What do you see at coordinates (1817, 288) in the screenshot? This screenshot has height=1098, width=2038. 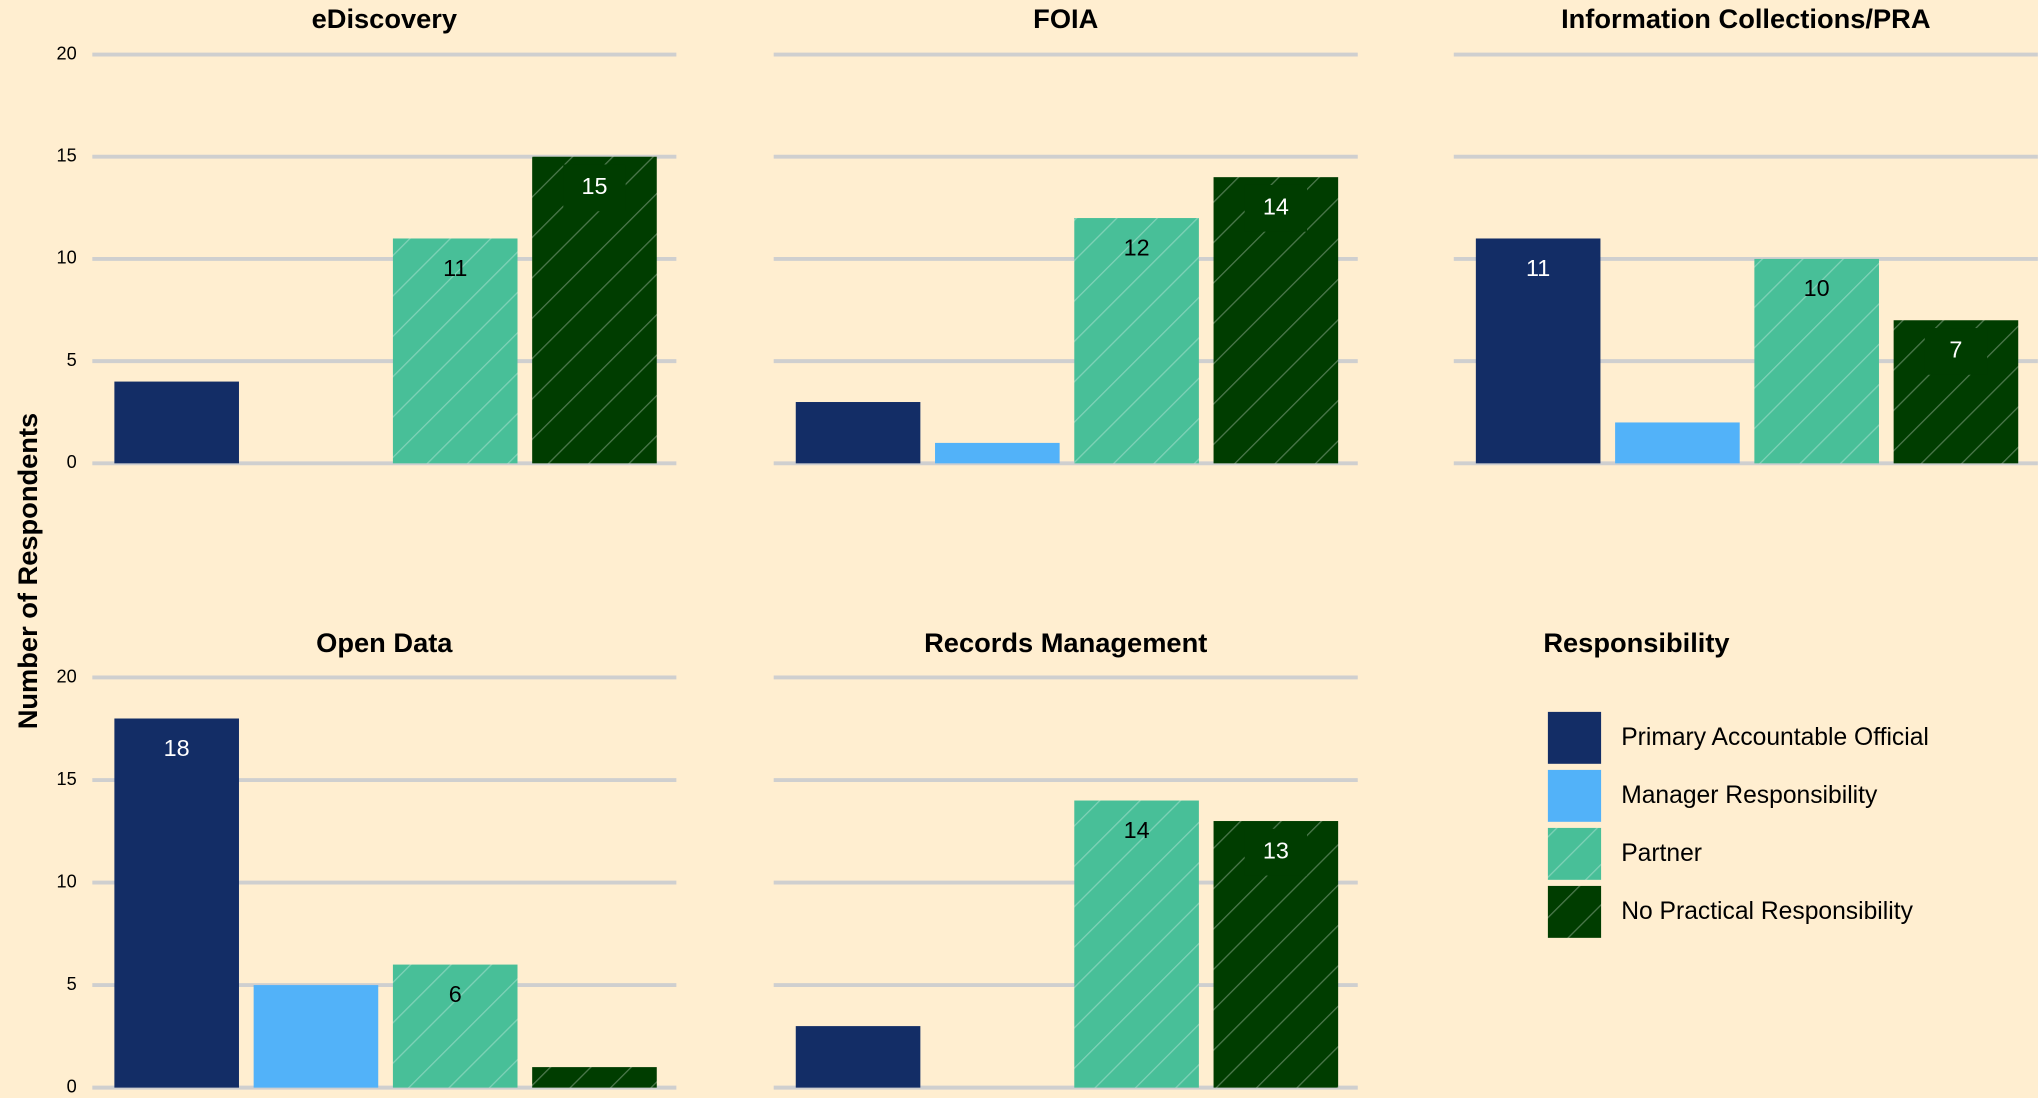 I see `value-label: 10` at bounding box center [1817, 288].